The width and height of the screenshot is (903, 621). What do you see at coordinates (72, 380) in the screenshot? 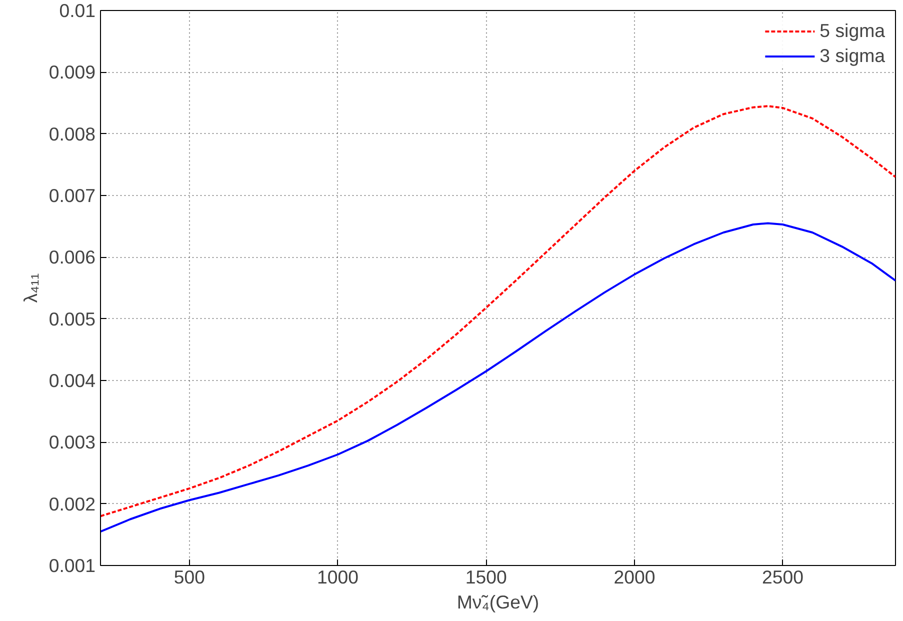
I see `y-tick-label: 0.004` at bounding box center [72, 380].